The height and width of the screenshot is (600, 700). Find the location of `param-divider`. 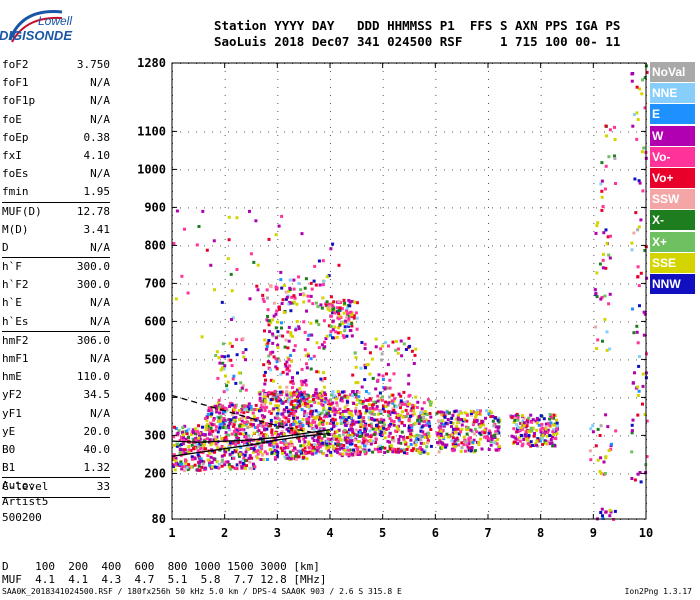

param-divider is located at coordinates (56, 202).